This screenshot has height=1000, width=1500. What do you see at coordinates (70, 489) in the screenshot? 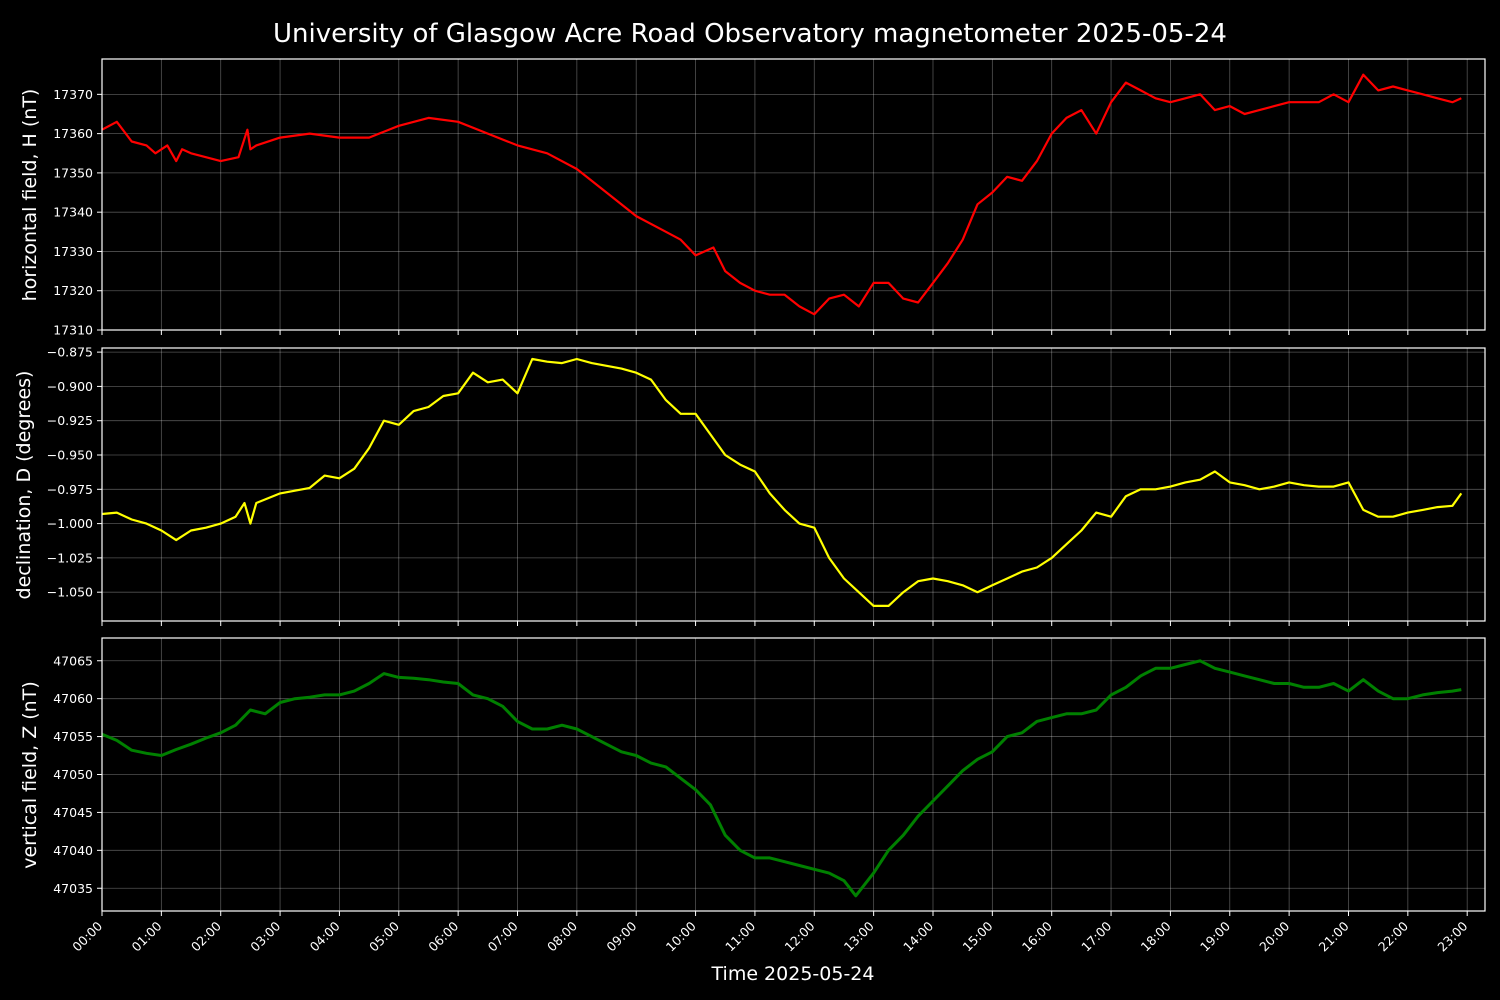
I see `y-tick-label-d: −0.975` at bounding box center [70, 489].